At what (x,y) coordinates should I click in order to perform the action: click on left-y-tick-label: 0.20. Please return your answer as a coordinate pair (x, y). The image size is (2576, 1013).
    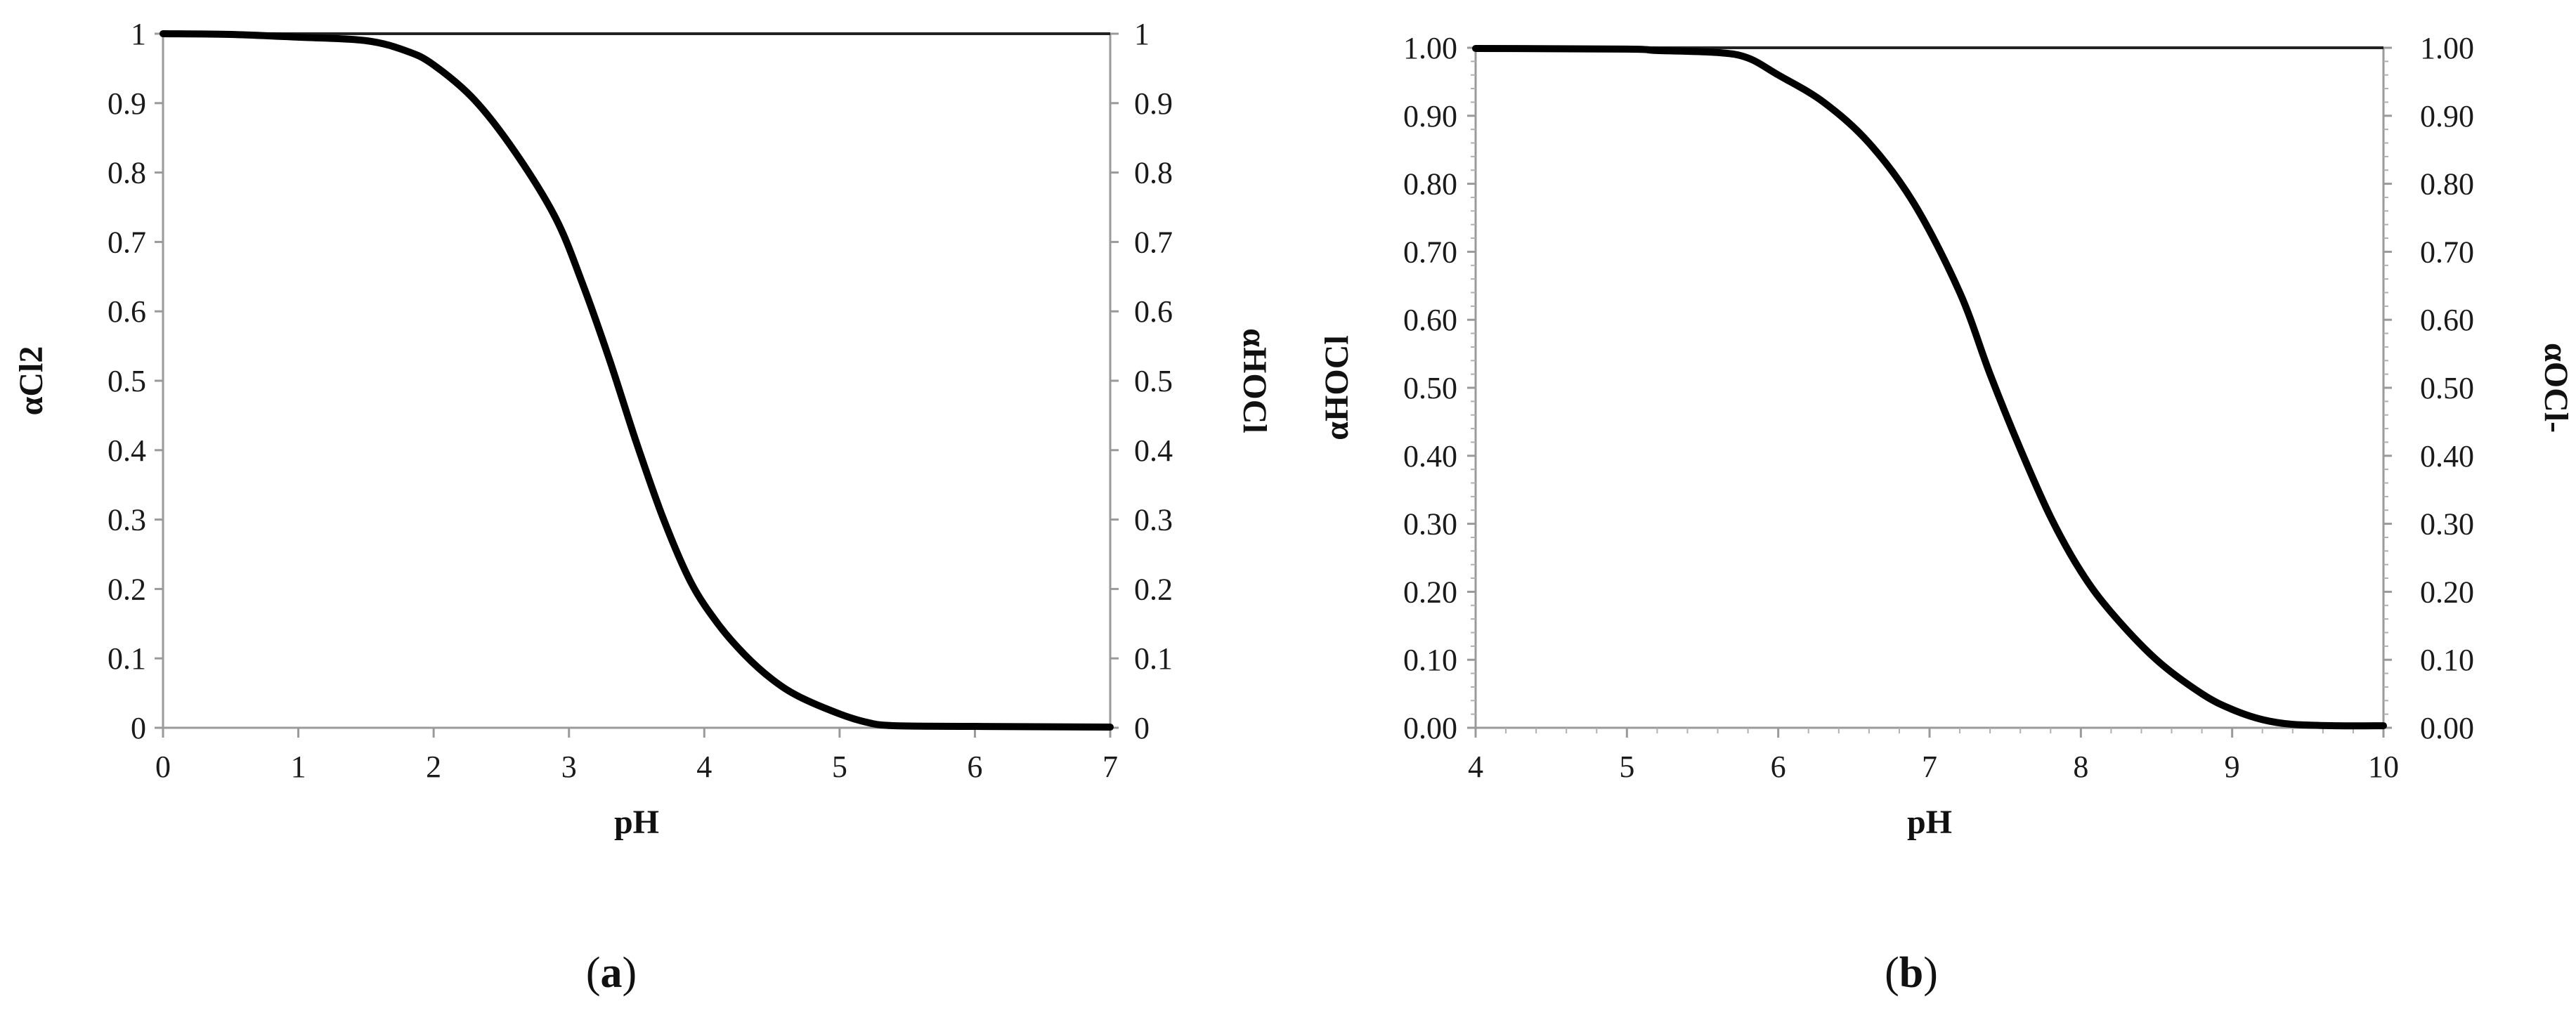
    Looking at the image, I should click on (1430, 592).